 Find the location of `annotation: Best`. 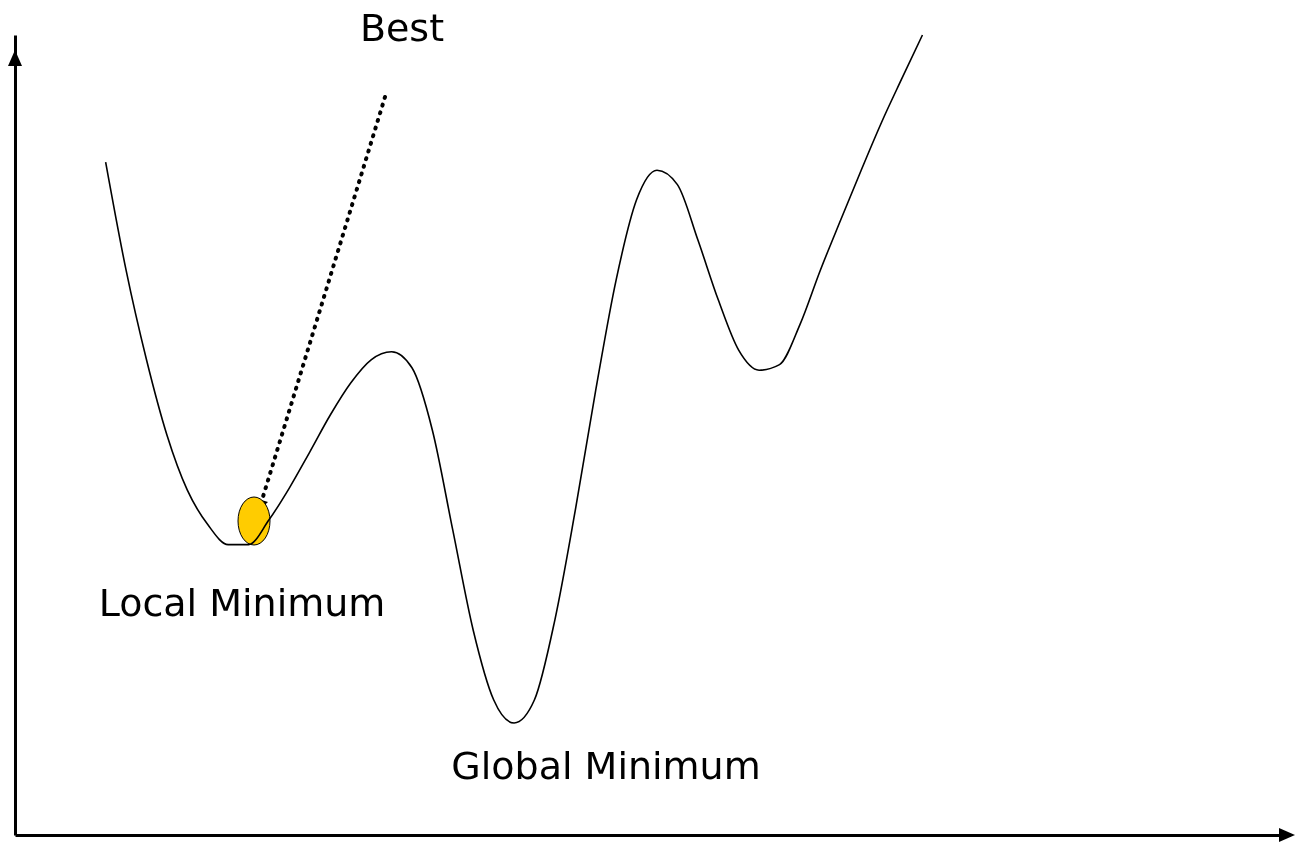

annotation: Best is located at coordinates (402, 28).